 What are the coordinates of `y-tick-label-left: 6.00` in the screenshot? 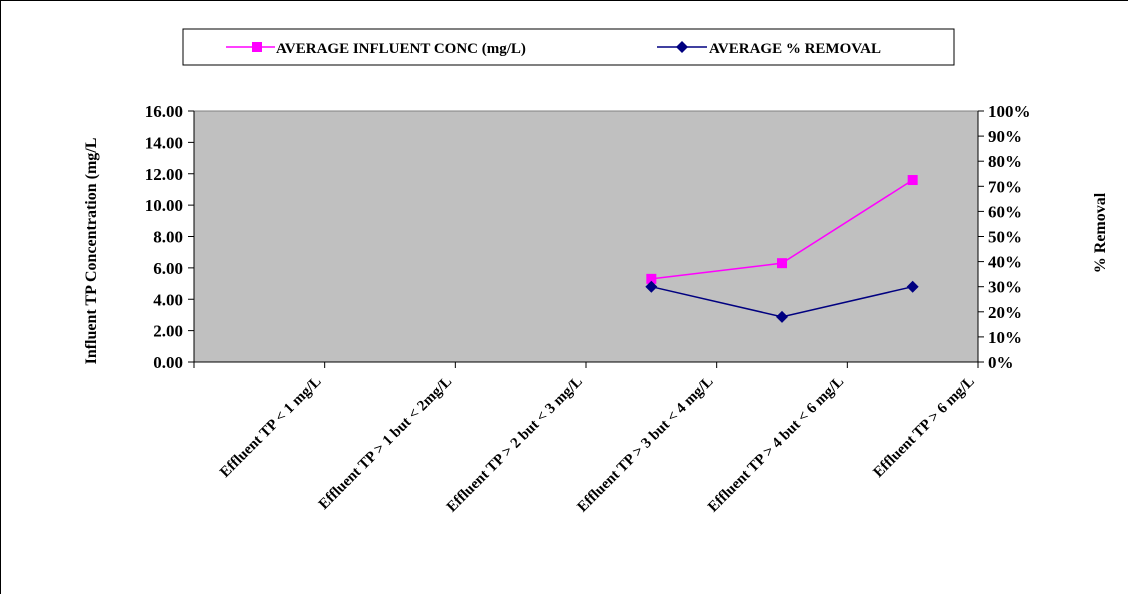 It's located at (168, 268).